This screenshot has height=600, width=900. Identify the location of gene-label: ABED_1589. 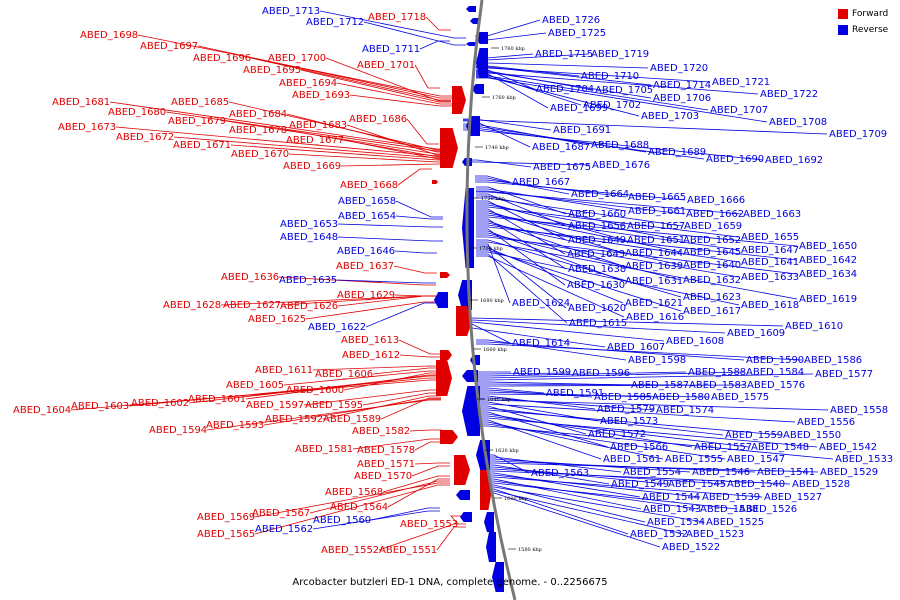
(352, 419).